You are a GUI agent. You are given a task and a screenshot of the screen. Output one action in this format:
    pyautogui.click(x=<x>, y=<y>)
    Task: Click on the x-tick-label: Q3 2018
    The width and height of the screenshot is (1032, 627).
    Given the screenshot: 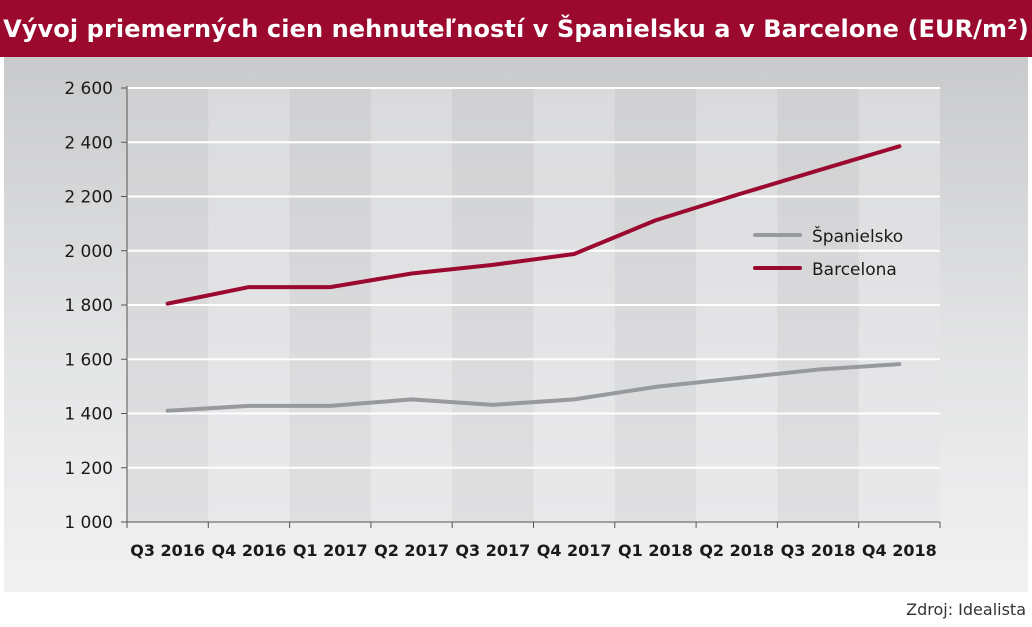 What is the action you would take?
    pyautogui.click(x=818, y=550)
    